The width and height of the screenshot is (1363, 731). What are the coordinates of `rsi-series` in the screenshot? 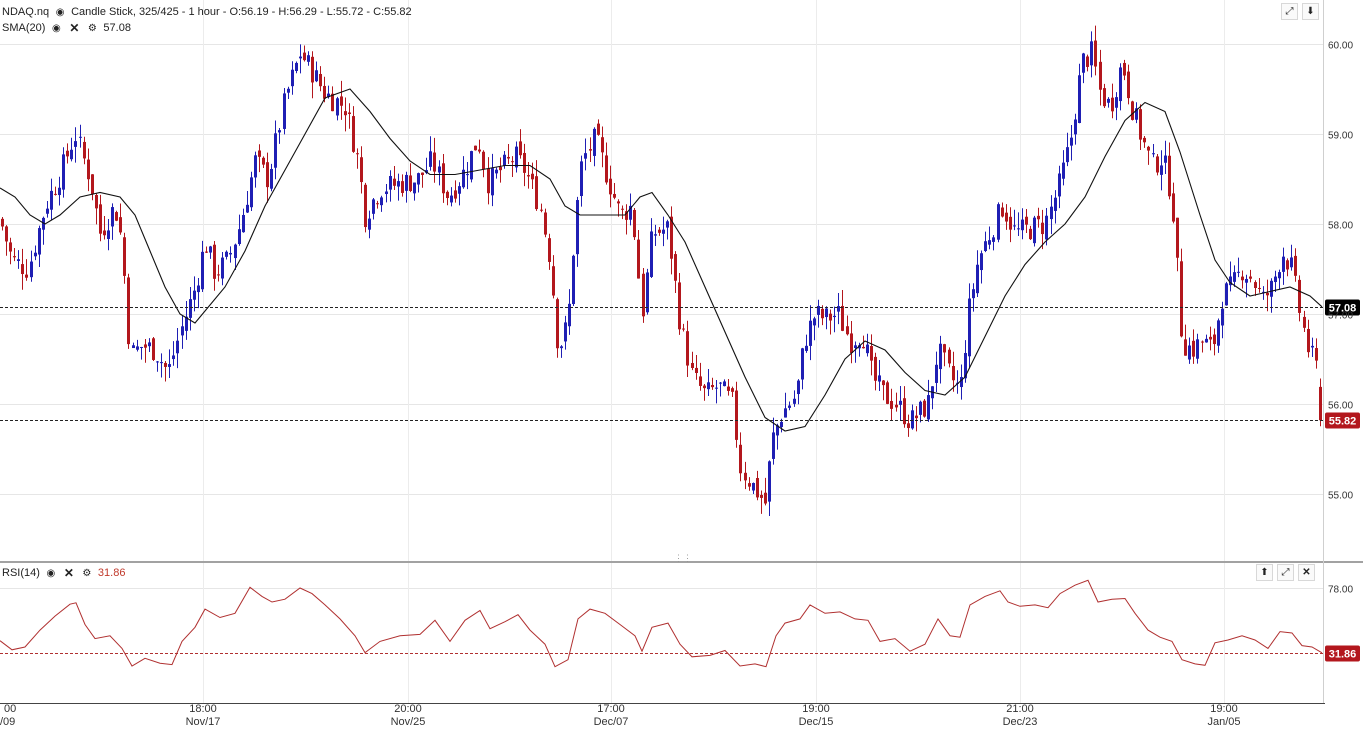 It's located at (661, 623).